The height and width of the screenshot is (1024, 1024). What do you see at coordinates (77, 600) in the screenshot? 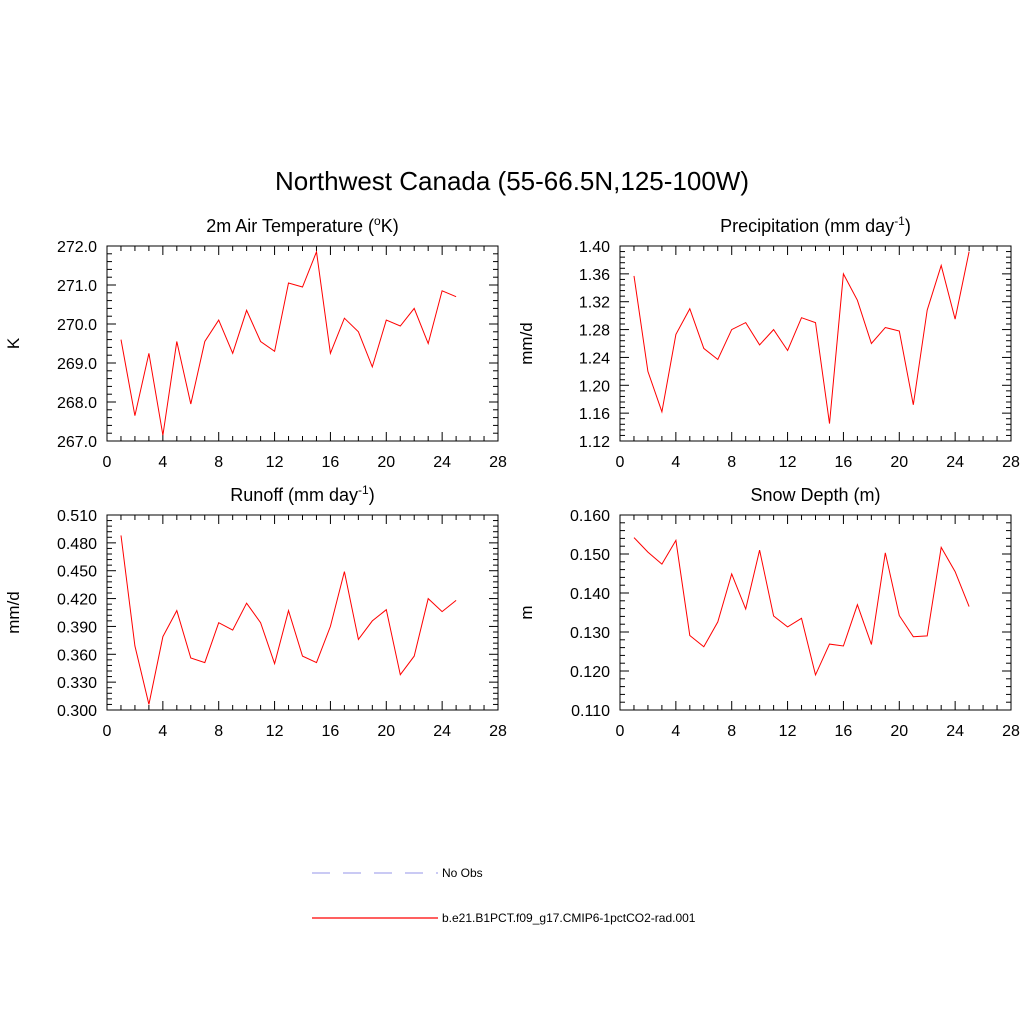
I see `y-tick-label: 0.420` at bounding box center [77, 600].